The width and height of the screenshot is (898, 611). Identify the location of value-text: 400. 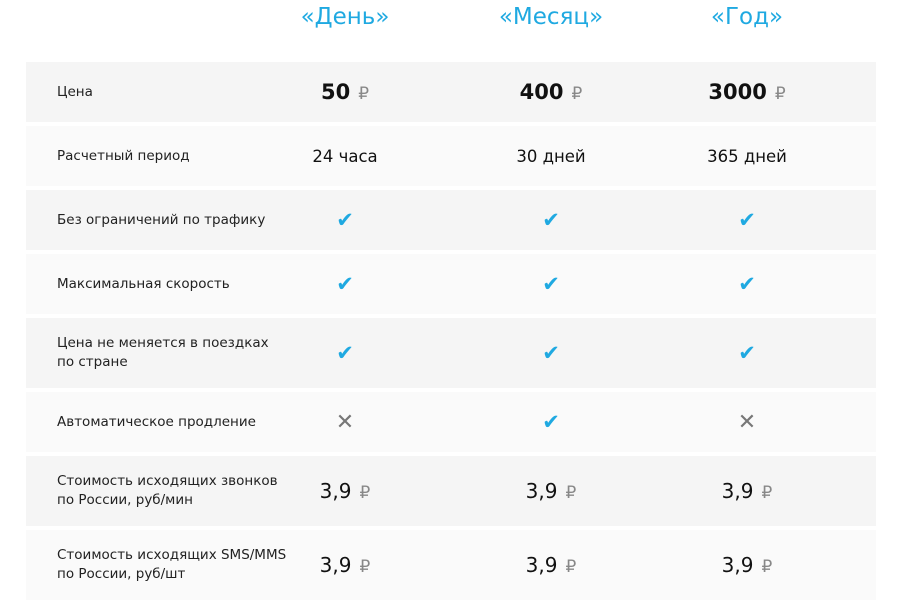
(541, 92).